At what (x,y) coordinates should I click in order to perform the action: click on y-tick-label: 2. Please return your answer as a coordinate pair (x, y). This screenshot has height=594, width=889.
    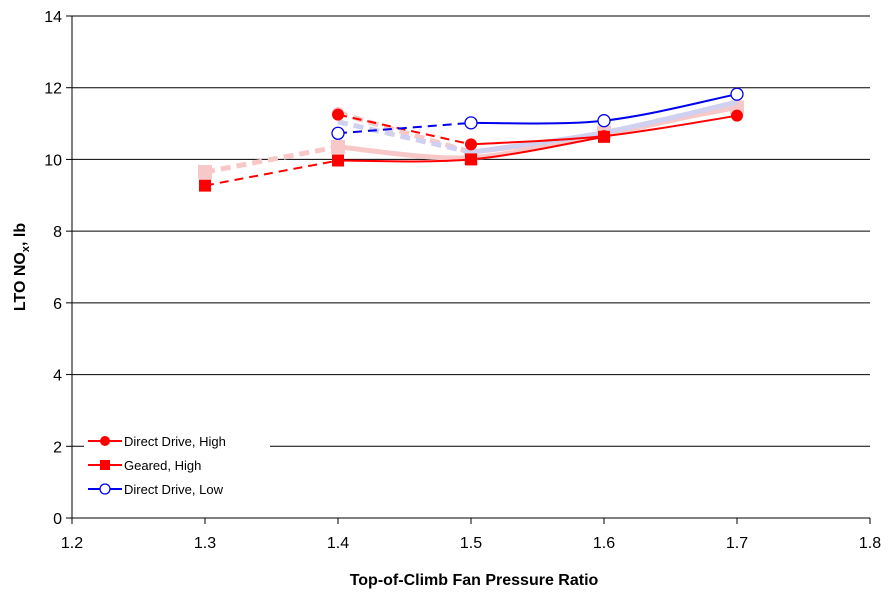
    Looking at the image, I should click on (57, 447).